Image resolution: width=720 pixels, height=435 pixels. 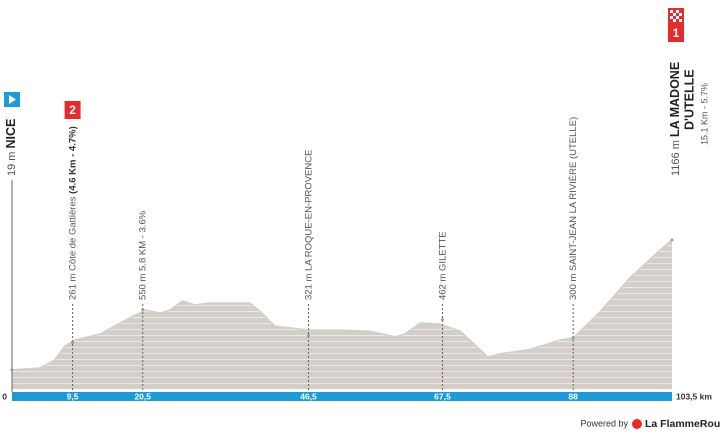 What do you see at coordinates (573, 396) in the screenshot?
I see `x-tick-label: 88` at bounding box center [573, 396].